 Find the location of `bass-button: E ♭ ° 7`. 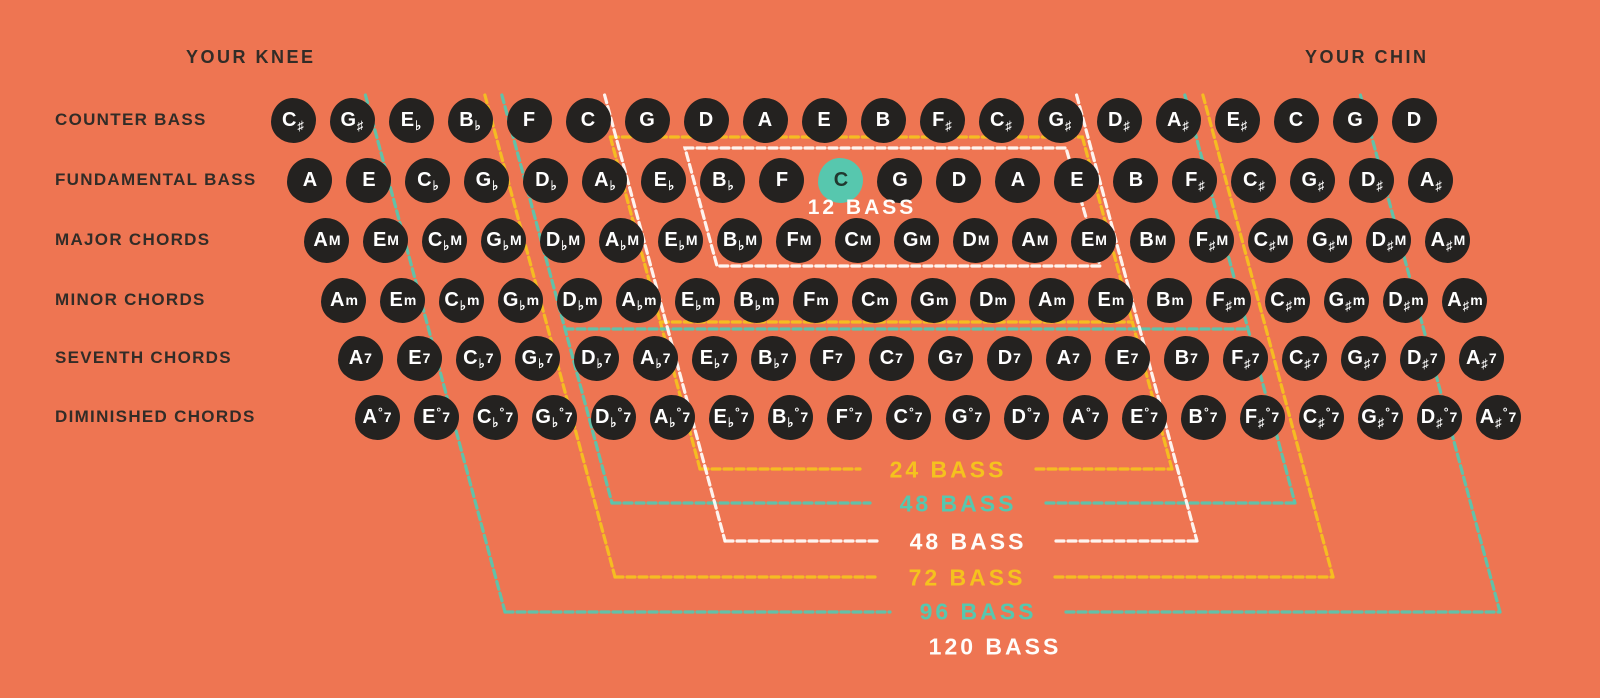

bass-button: E ♭ ° 7 is located at coordinates (731, 417).